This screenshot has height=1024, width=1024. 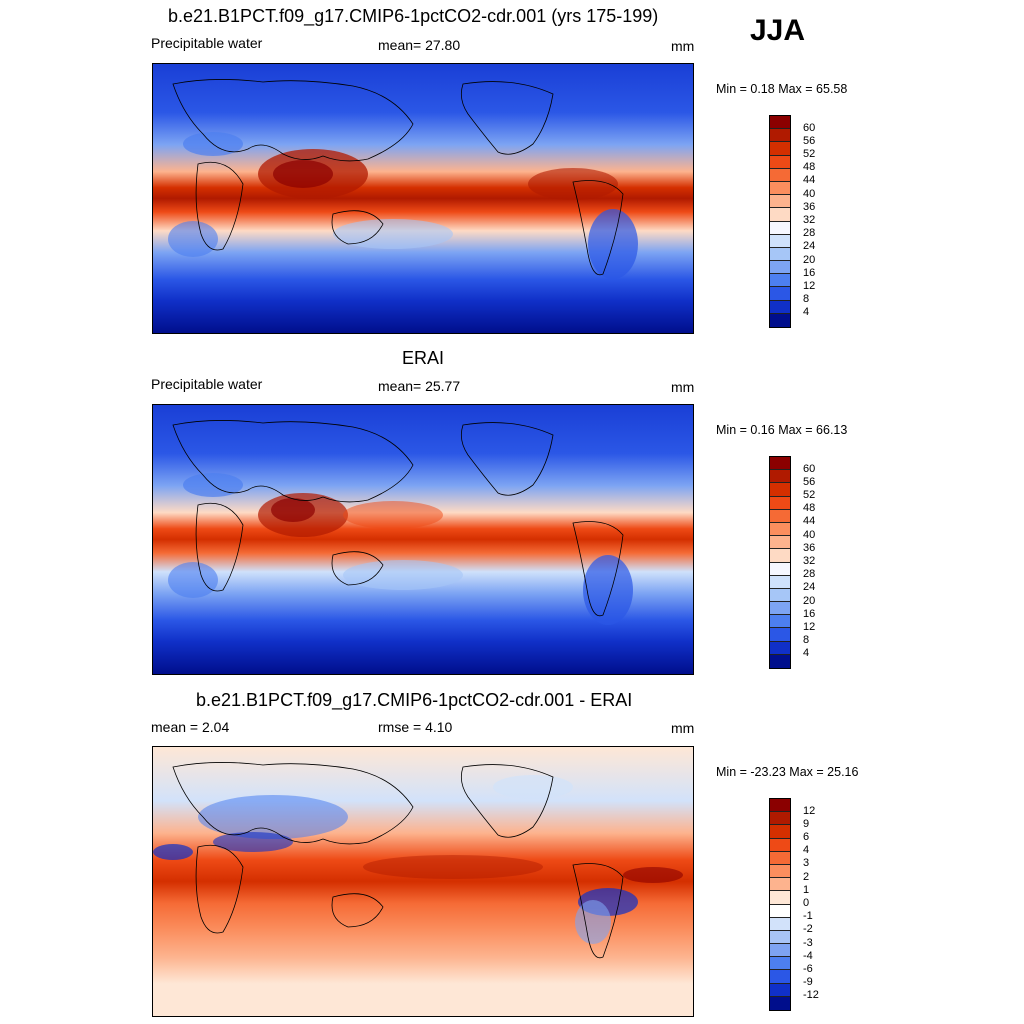 What do you see at coordinates (415, 727) in the screenshot?
I see `panel3-rmse-label: rmse = 4.10` at bounding box center [415, 727].